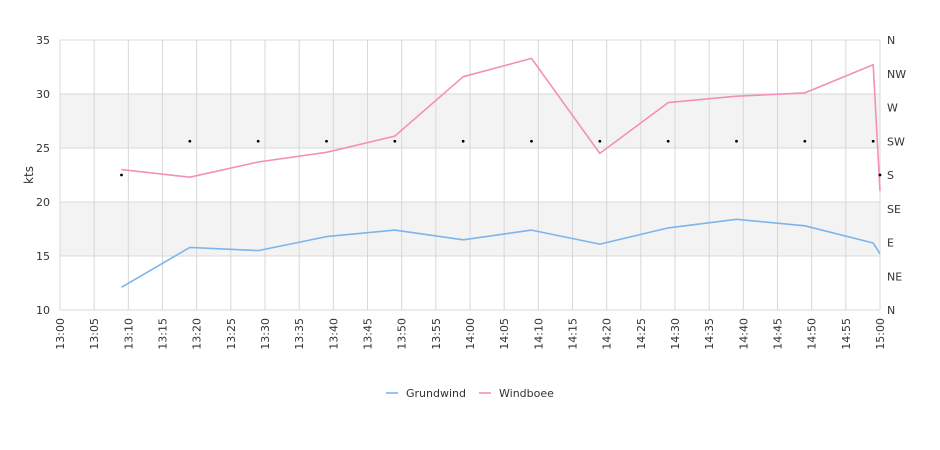 This screenshot has width=940, height=450. What do you see at coordinates (94, 334) in the screenshot?
I see `x-tick-label: 13:05` at bounding box center [94, 334].